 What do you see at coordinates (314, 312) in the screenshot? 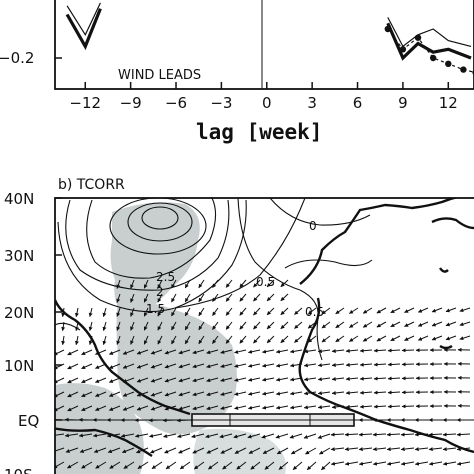
I see `contour-label-0-5-b: 0.5` at bounding box center [314, 312].